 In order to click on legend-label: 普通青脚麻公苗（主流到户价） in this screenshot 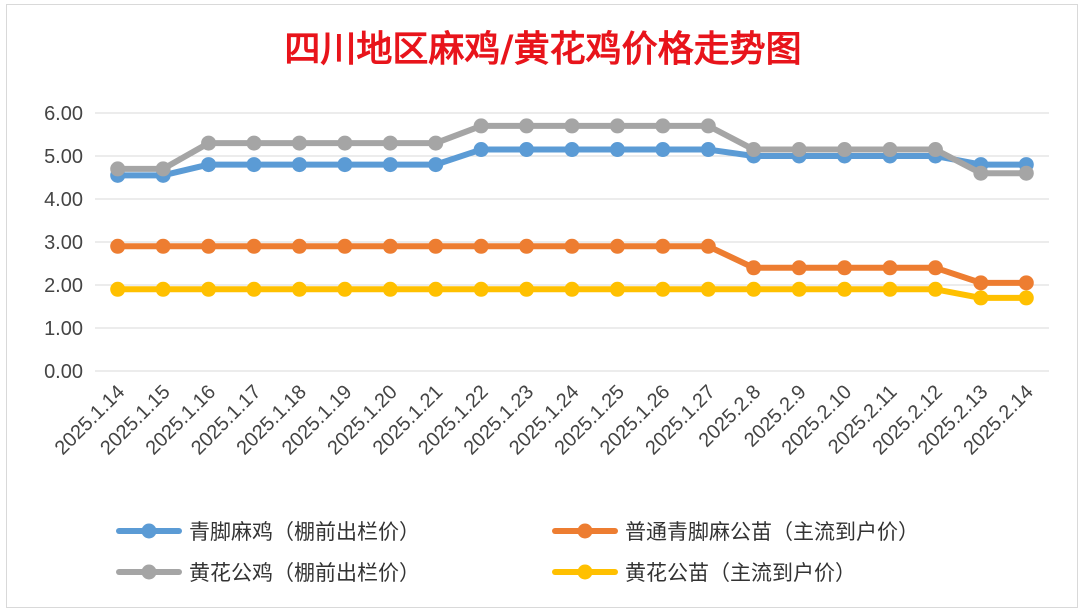, I will do `click(772, 532)`.